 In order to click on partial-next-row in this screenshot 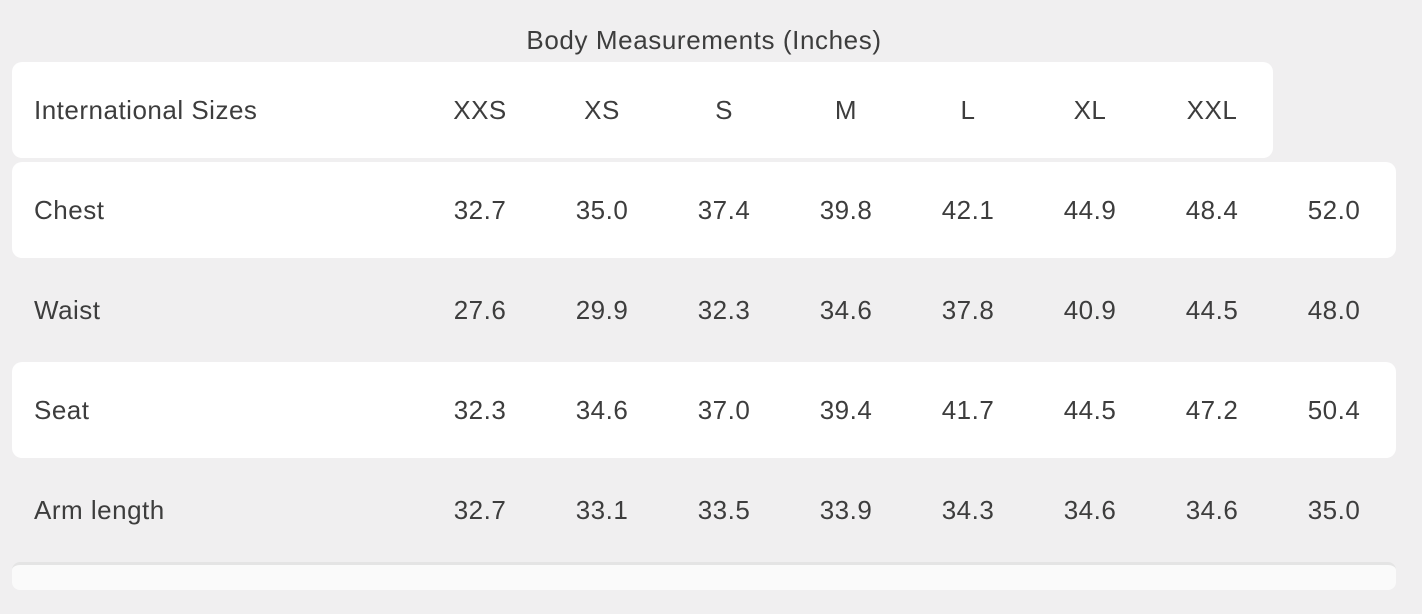, I will do `click(704, 576)`.